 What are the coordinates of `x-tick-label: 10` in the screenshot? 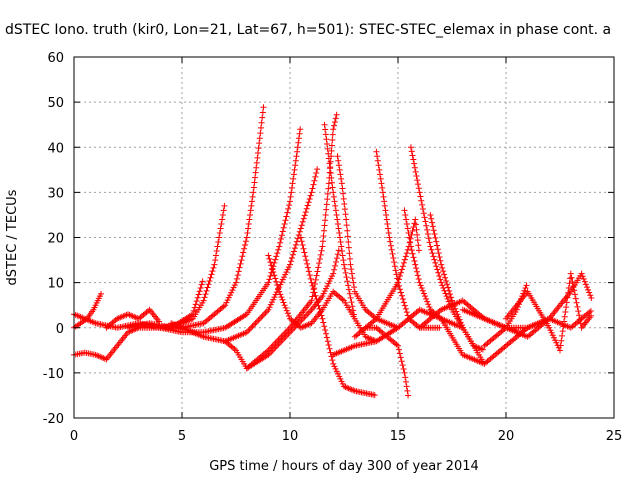 It's located at (290, 436).